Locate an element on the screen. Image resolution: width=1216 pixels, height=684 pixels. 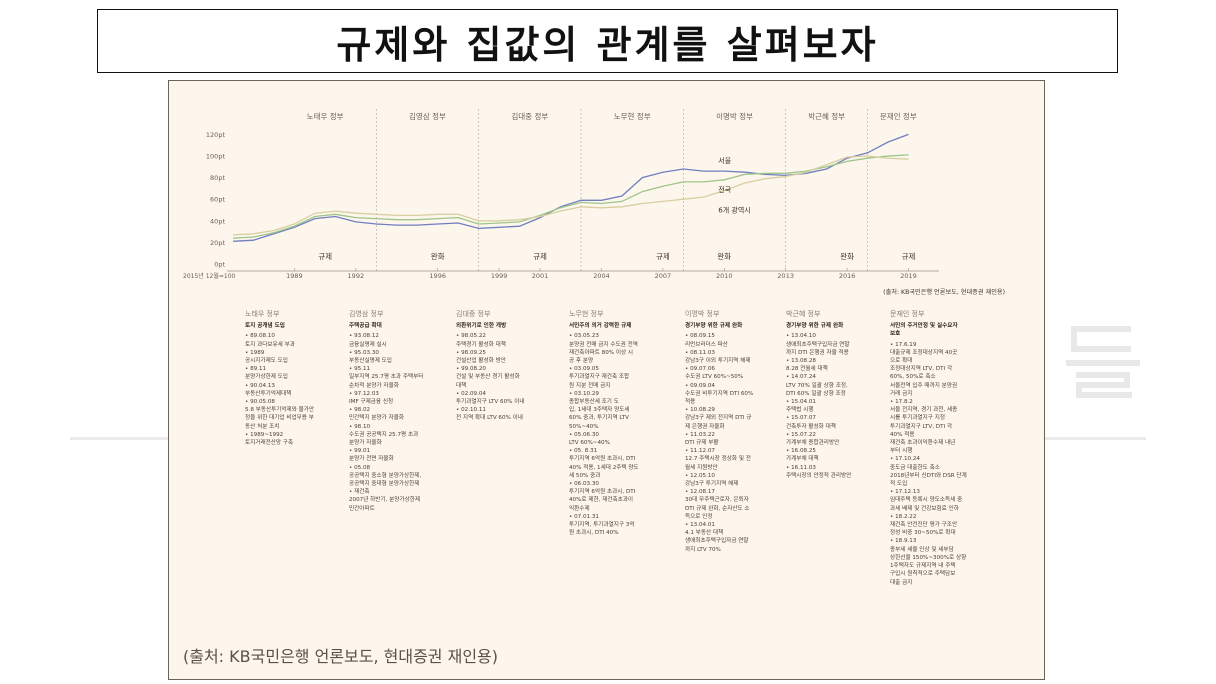
policy-gov-name: 문재인 정부 is located at coordinates (907, 314).